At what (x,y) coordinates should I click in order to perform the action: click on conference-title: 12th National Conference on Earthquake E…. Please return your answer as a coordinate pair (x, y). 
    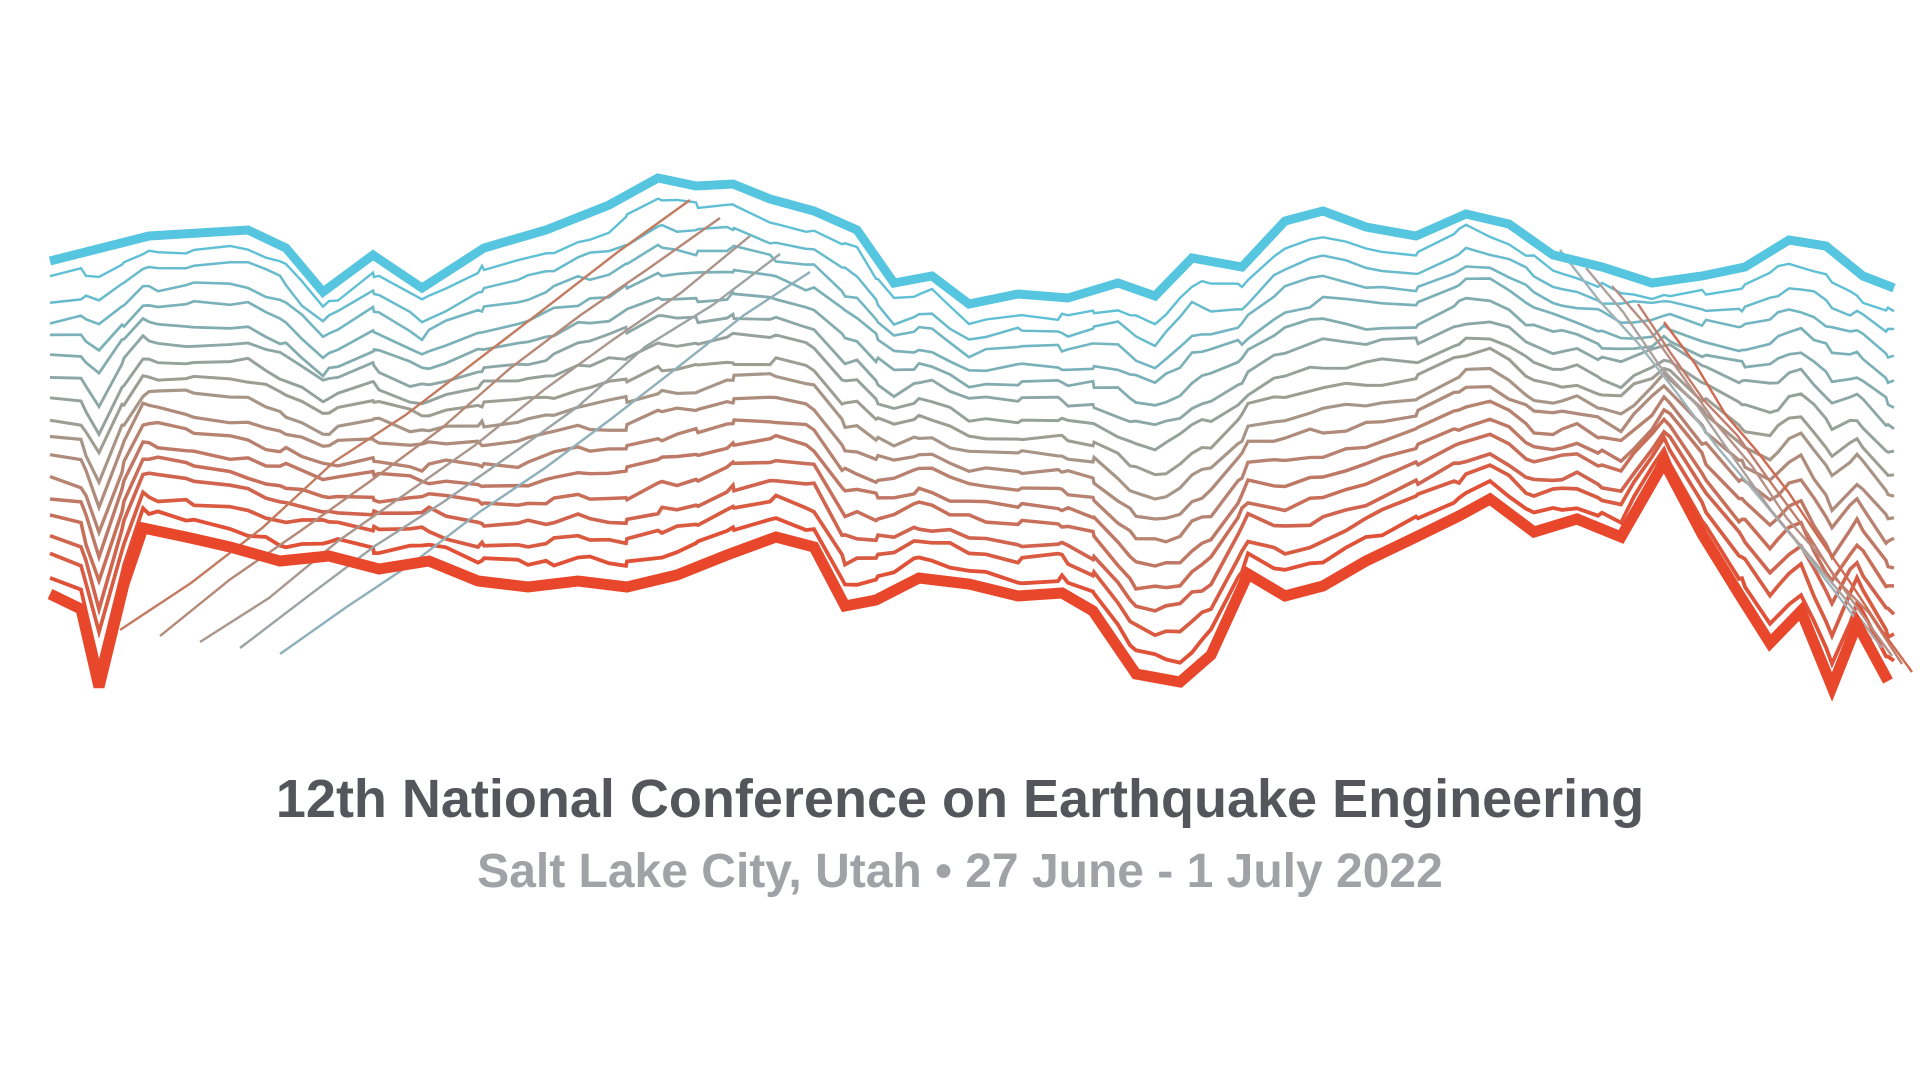
    Looking at the image, I should click on (960, 799).